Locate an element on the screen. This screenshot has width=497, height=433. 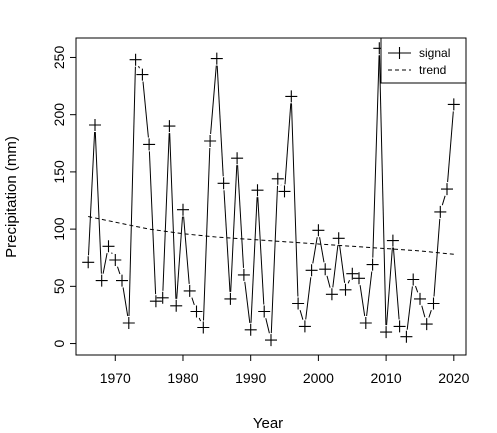
legend-signal-label: signal is located at coordinates (434, 53).